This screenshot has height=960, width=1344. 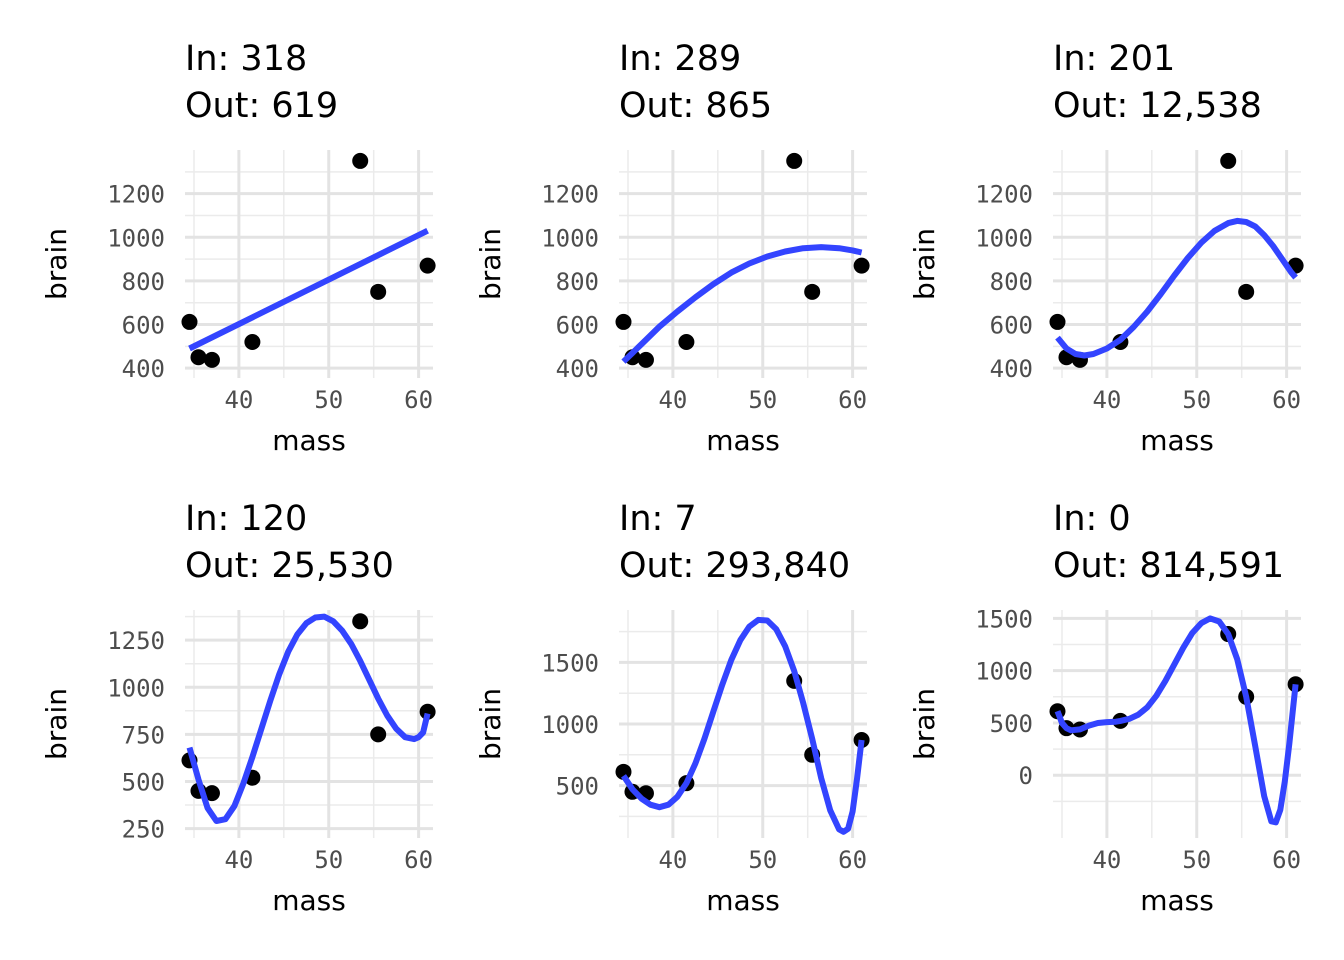 What do you see at coordinates (261, 83) in the screenshot?
I see `panel-title: In: 318 Out: 619` at bounding box center [261, 83].